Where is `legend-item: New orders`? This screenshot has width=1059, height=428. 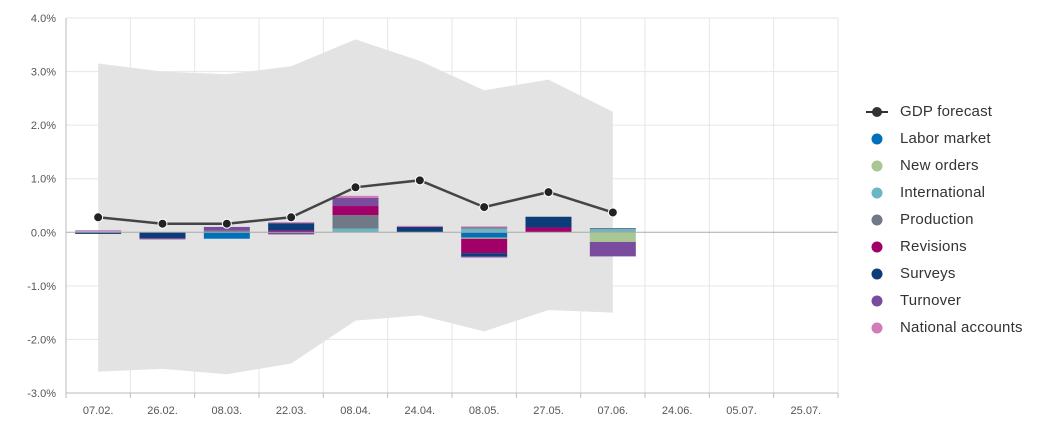
legend-item: New orders is located at coordinates (944, 165).